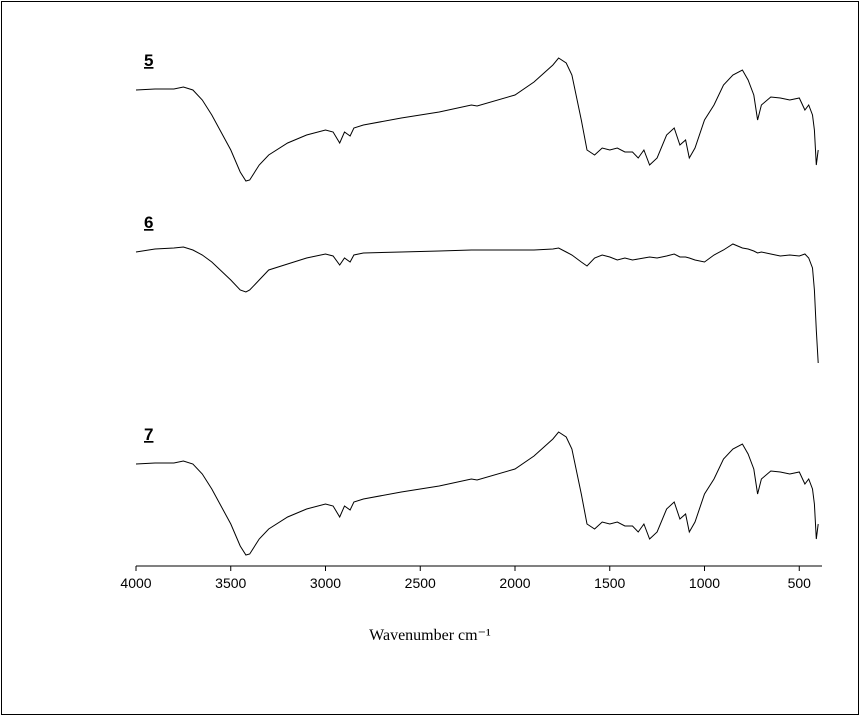 The width and height of the screenshot is (861, 717). What do you see at coordinates (325, 583) in the screenshot?
I see `x-tick-label: 3000` at bounding box center [325, 583].